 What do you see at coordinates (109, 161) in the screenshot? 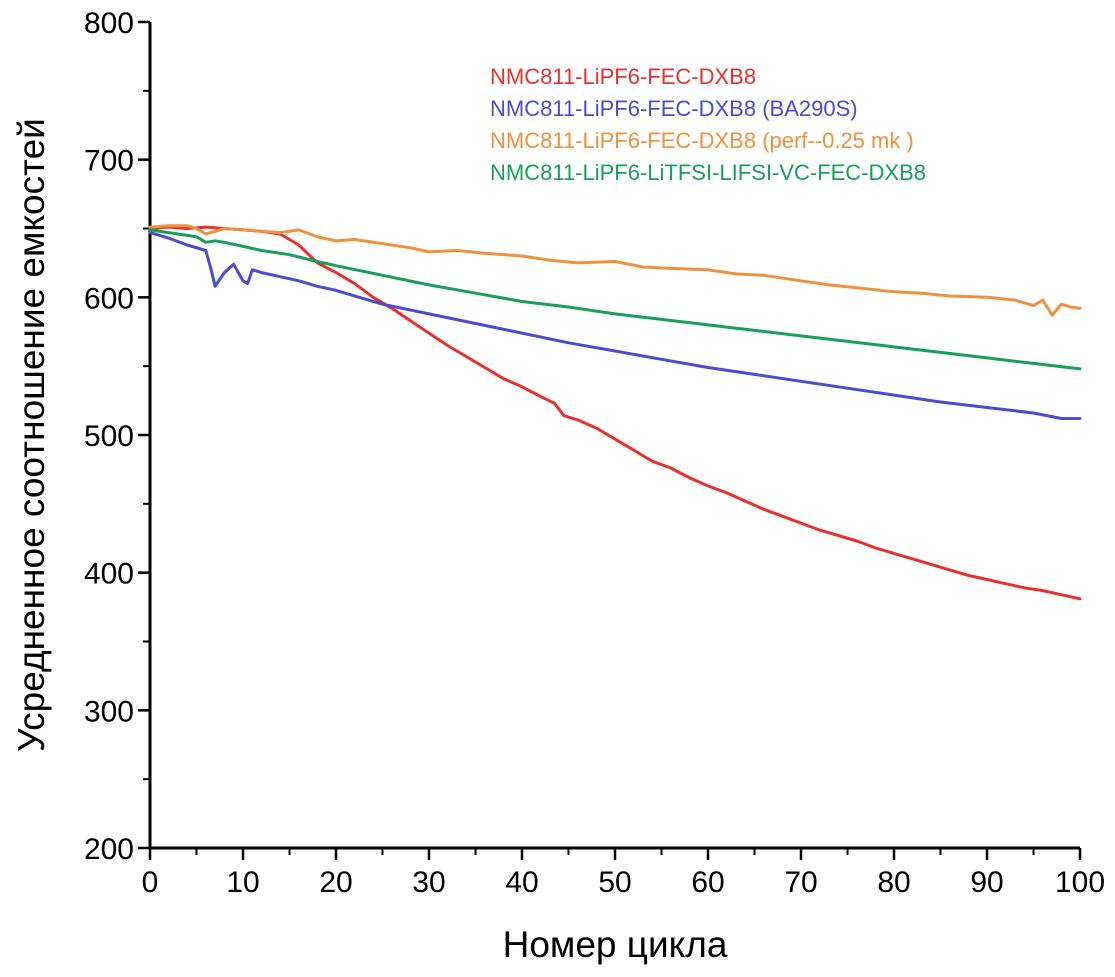
I see `y-tick-label: 700` at bounding box center [109, 161].